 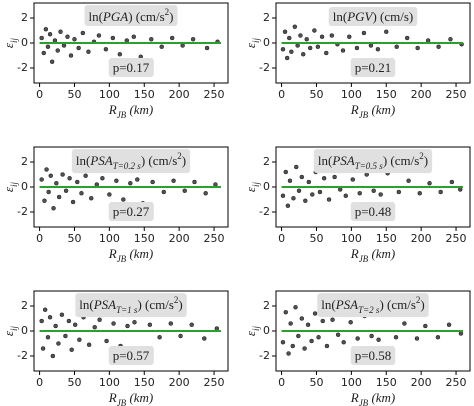 What do you see at coordinates (381, 109) in the screenshot?
I see `x-axis-label-part: (km)` at bounding box center [381, 109].